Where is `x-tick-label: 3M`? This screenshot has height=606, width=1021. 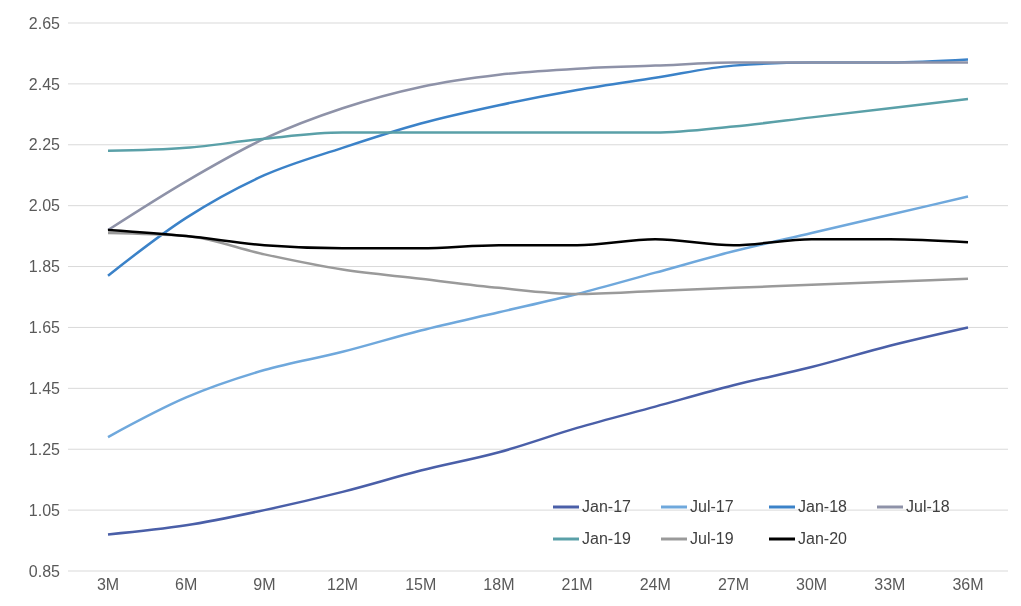
x-tick-label: 3M is located at coordinates (108, 585).